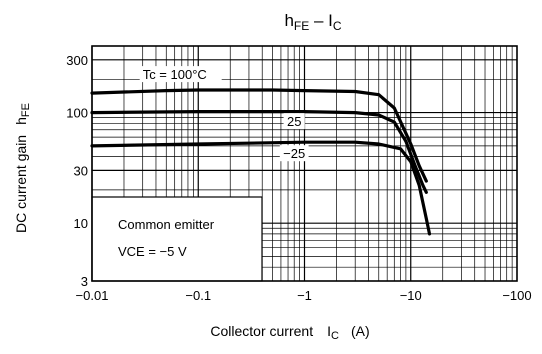  What do you see at coordinates (22, 168) in the screenshot?
I see `y-axis-label: DC current gainhFE` at bounding box center [22, 168].